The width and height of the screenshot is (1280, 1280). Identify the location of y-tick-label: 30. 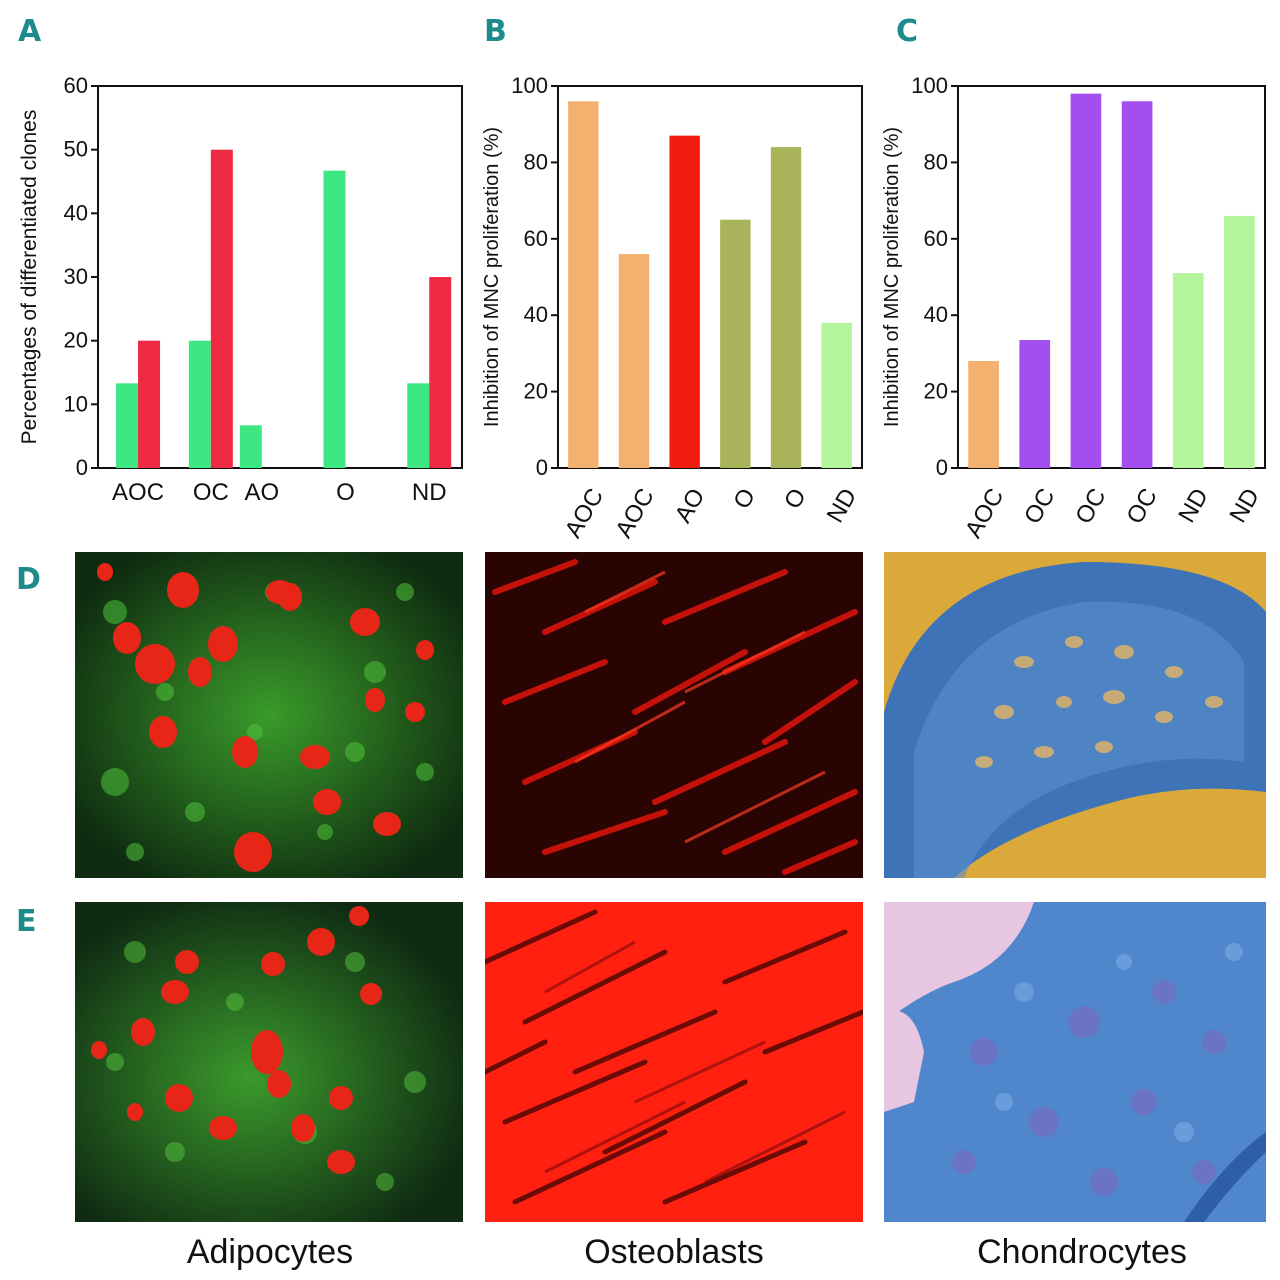
(76, 276).